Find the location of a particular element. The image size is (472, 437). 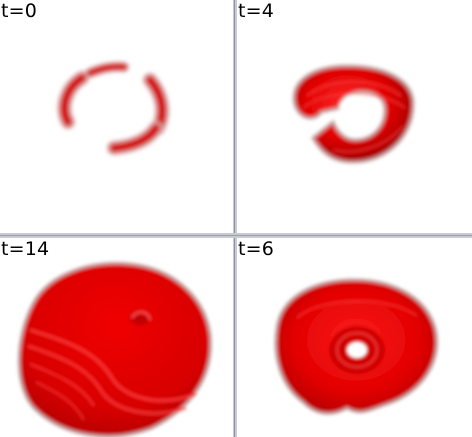

time-label: t=0 is located at coordinates (19, 11).